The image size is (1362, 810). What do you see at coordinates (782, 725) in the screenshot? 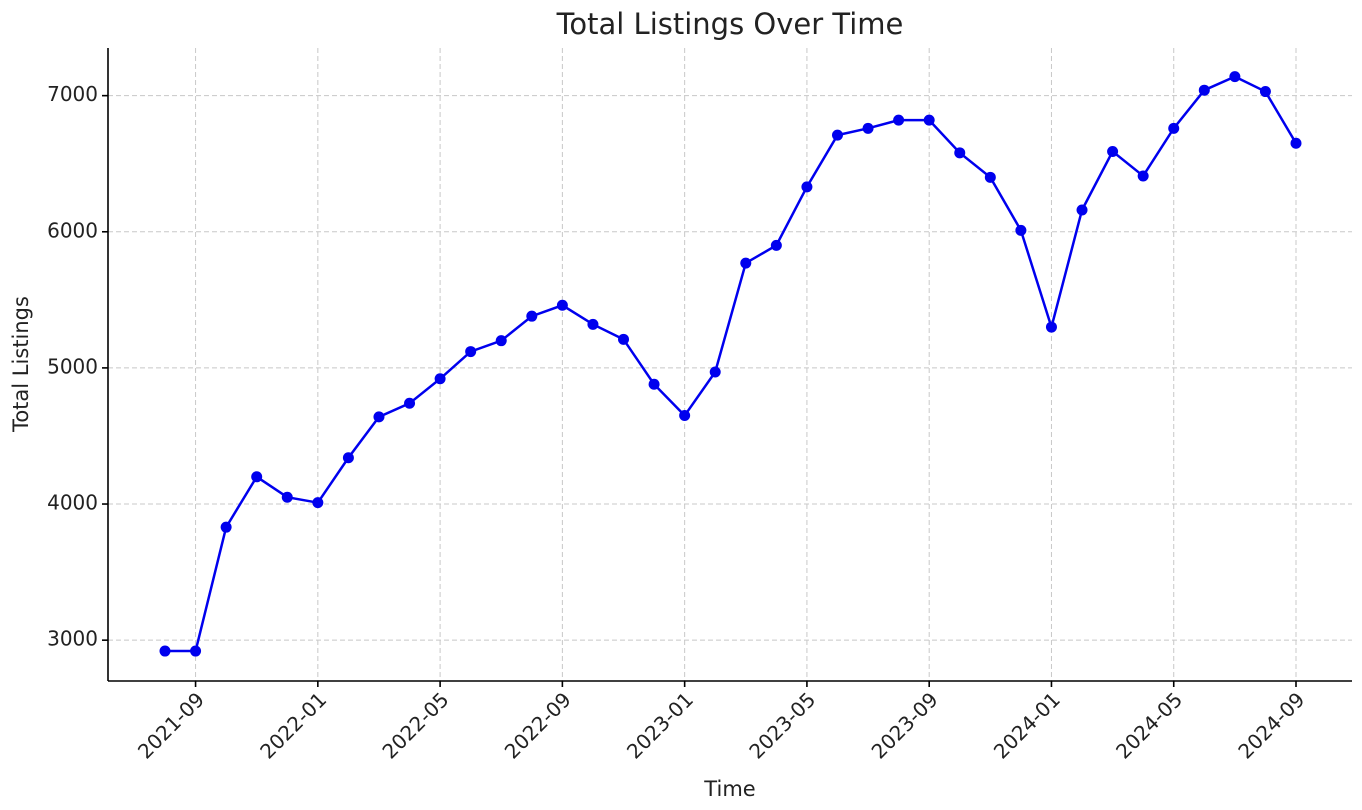
I see `x-tick-label: 2023-05` at bounding box center [782, 725].